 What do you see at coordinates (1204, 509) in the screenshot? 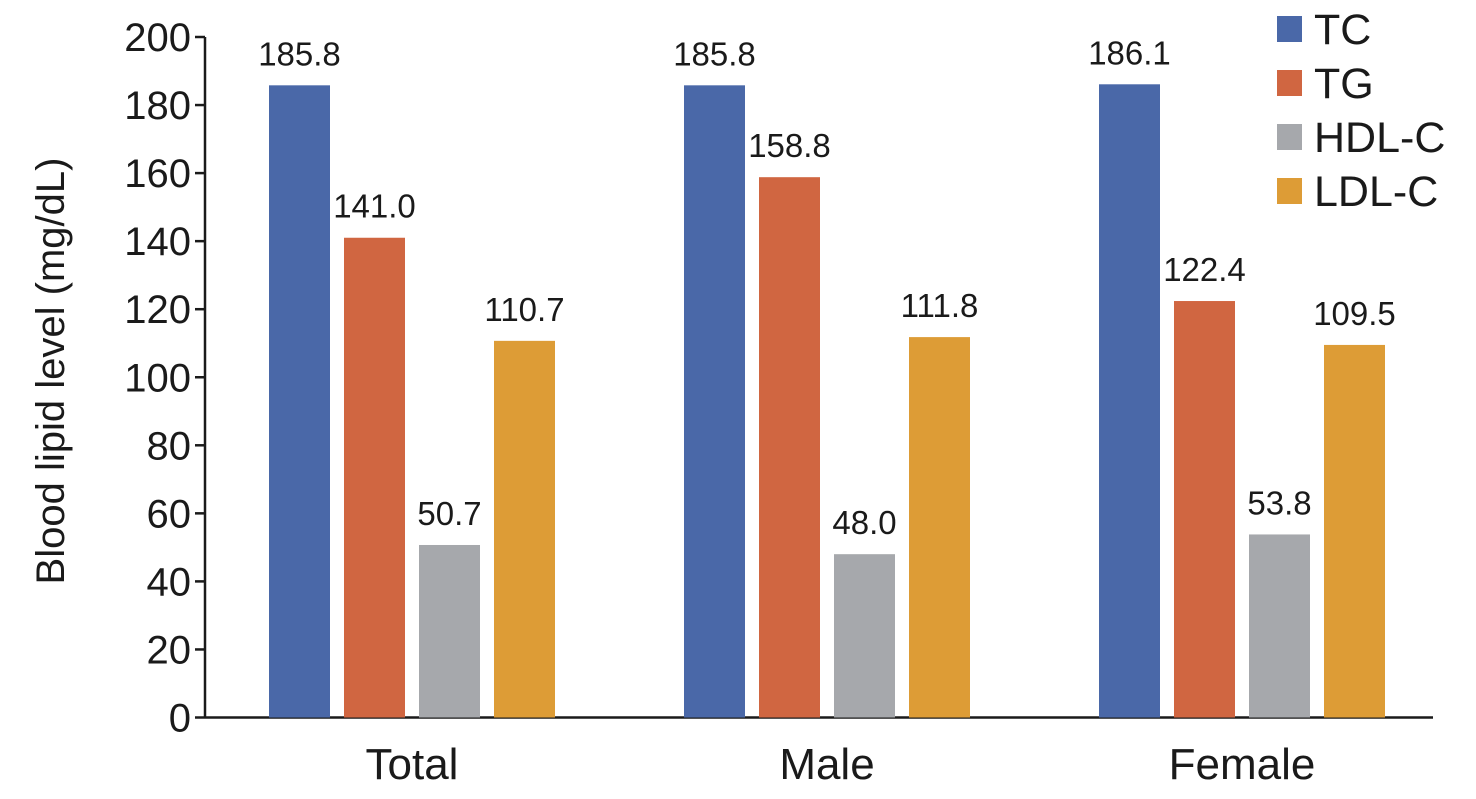
I see `bar-tg-female` at bounding box center [1204, 509].